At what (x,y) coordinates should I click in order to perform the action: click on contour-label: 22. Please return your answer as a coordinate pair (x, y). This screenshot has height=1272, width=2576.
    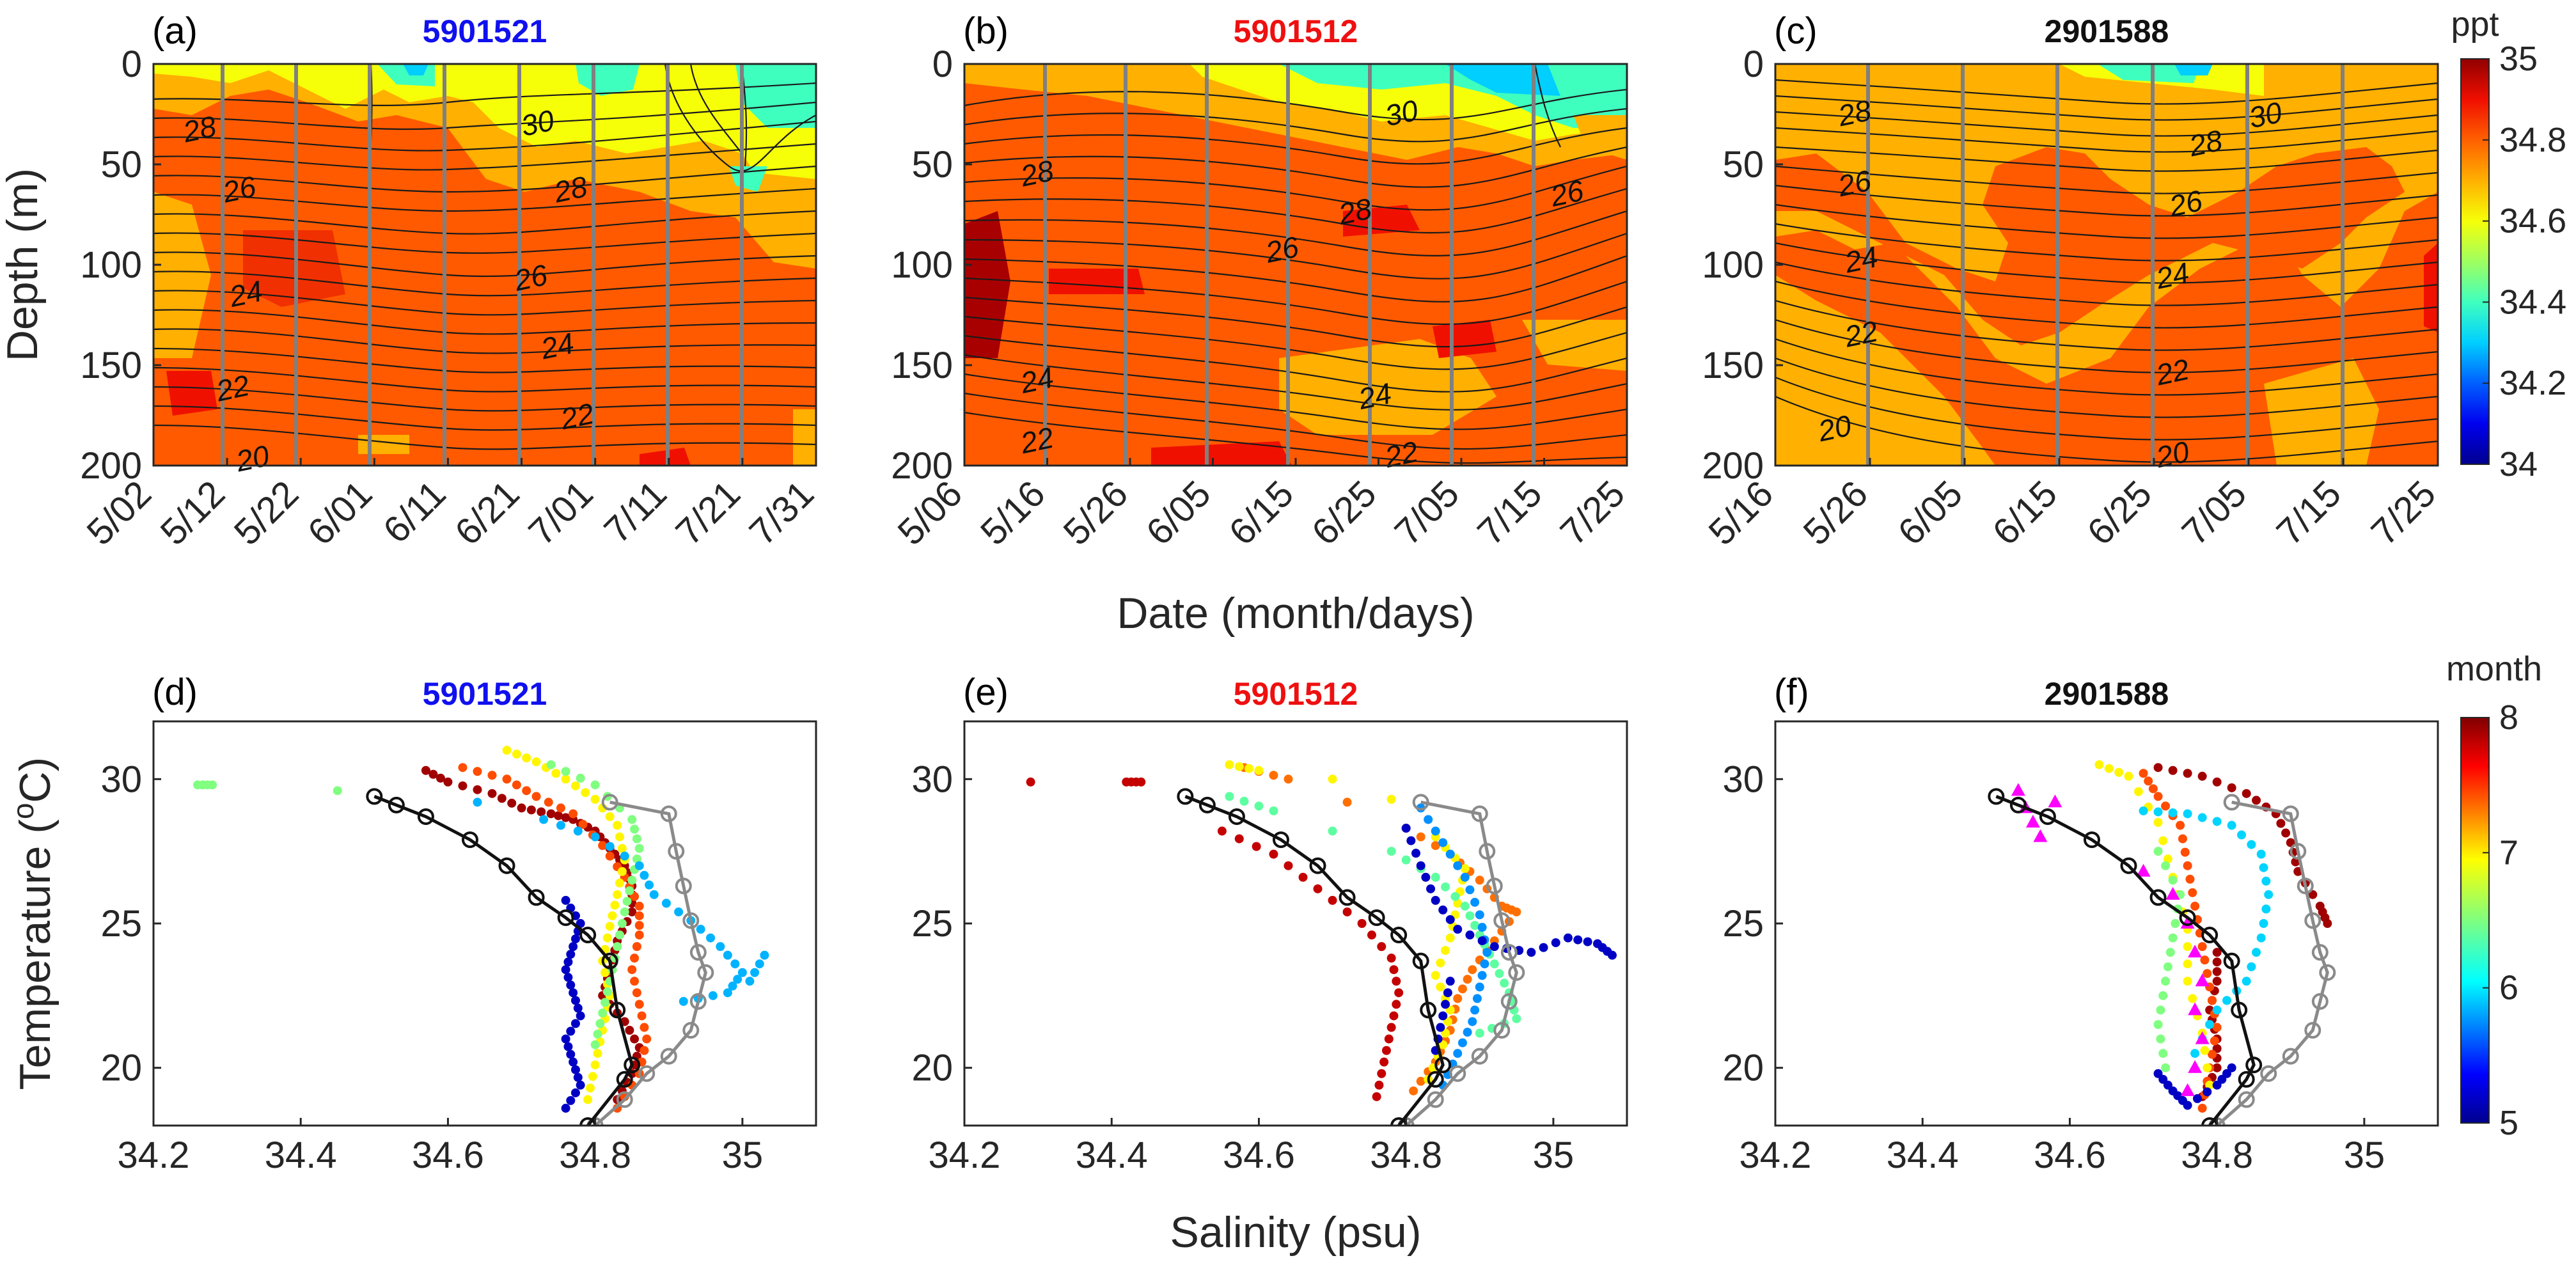
    Looking at the image, I should click on (1401, 455).